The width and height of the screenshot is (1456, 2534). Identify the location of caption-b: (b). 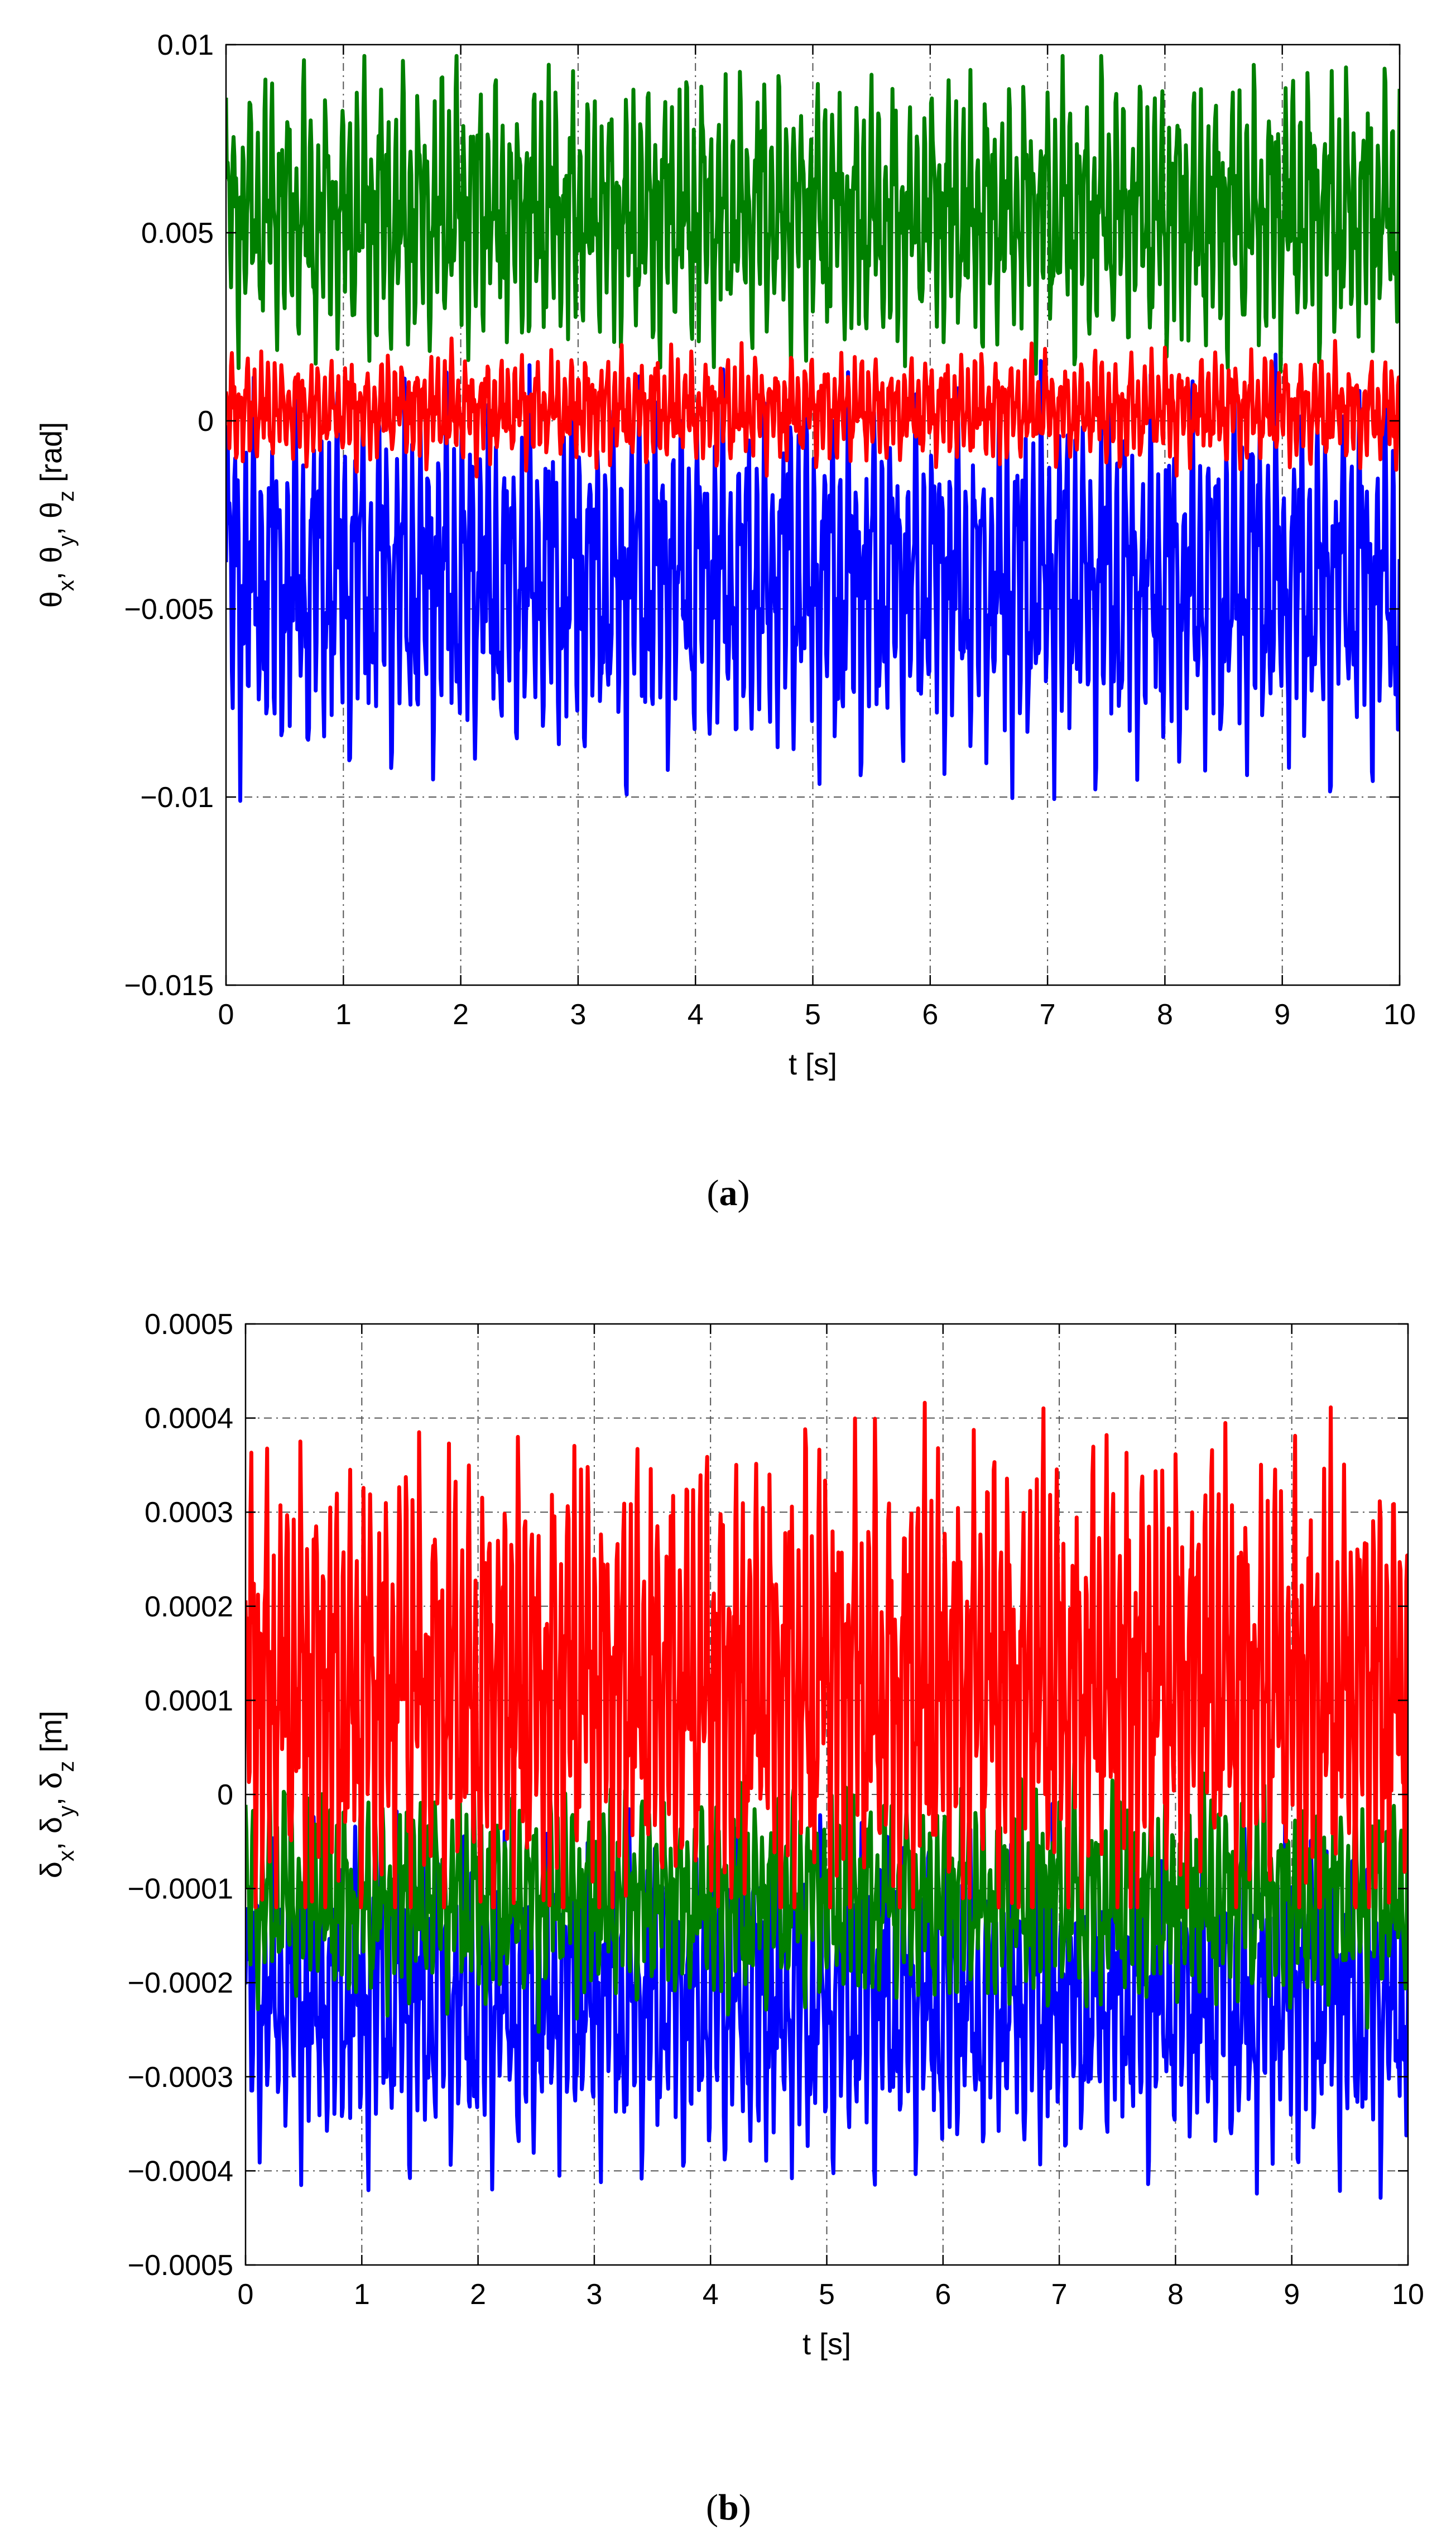
(728, 2507).